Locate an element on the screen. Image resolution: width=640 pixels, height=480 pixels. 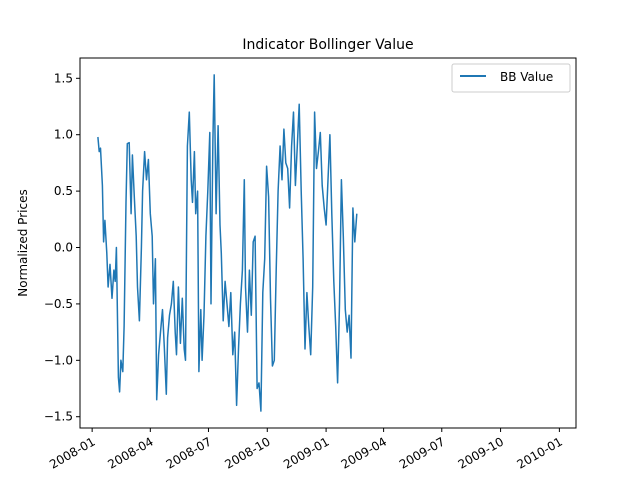
y-axis: −1.5 −1.0 −0.5 0.0 0.5 1.0 1.5 is located at coordinates (62, 247).